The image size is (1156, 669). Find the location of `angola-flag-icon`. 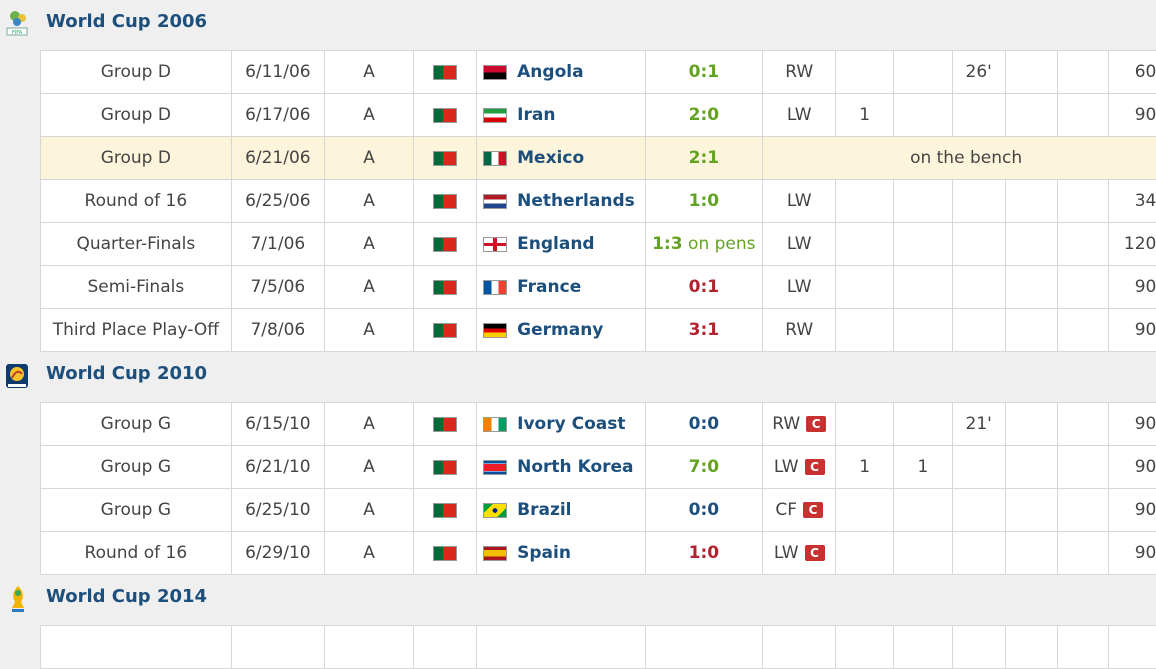

angola-flag-icon is located at coordinates (495, 72).